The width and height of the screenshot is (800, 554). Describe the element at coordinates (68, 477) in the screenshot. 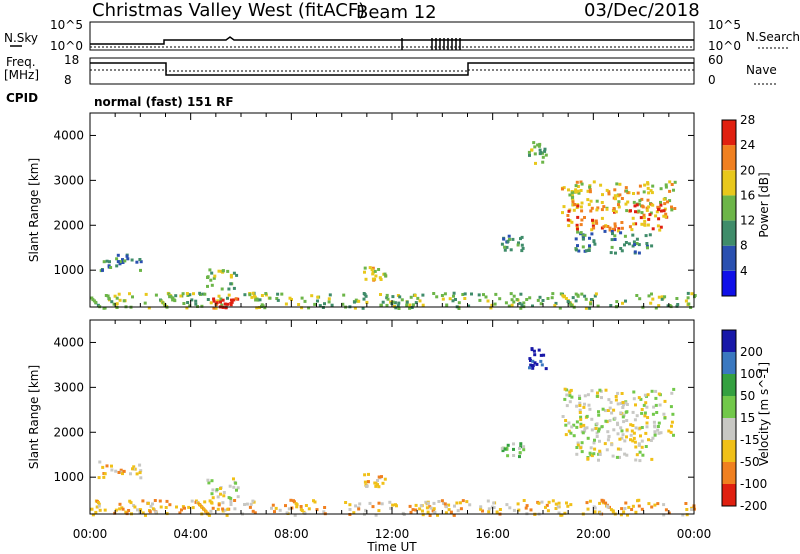

I see `y-tick-label: 1000` at that location.